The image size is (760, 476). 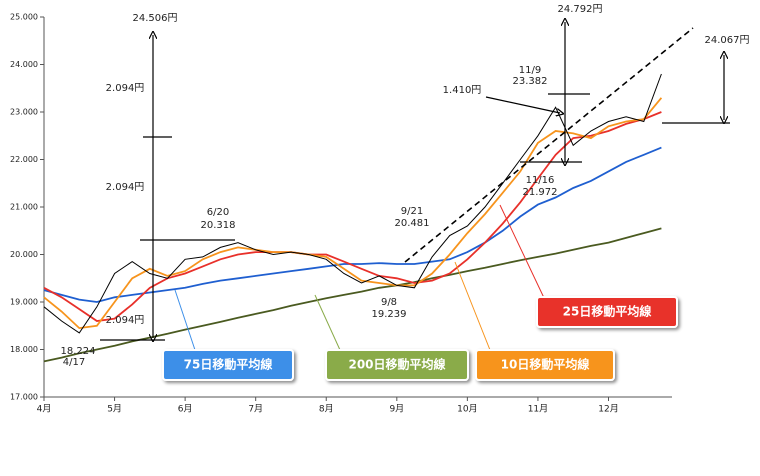 What do you see at coordinates (530, 70) in the screenshot?
I see `annotation: 11/9` at bounding box center [530, 70].